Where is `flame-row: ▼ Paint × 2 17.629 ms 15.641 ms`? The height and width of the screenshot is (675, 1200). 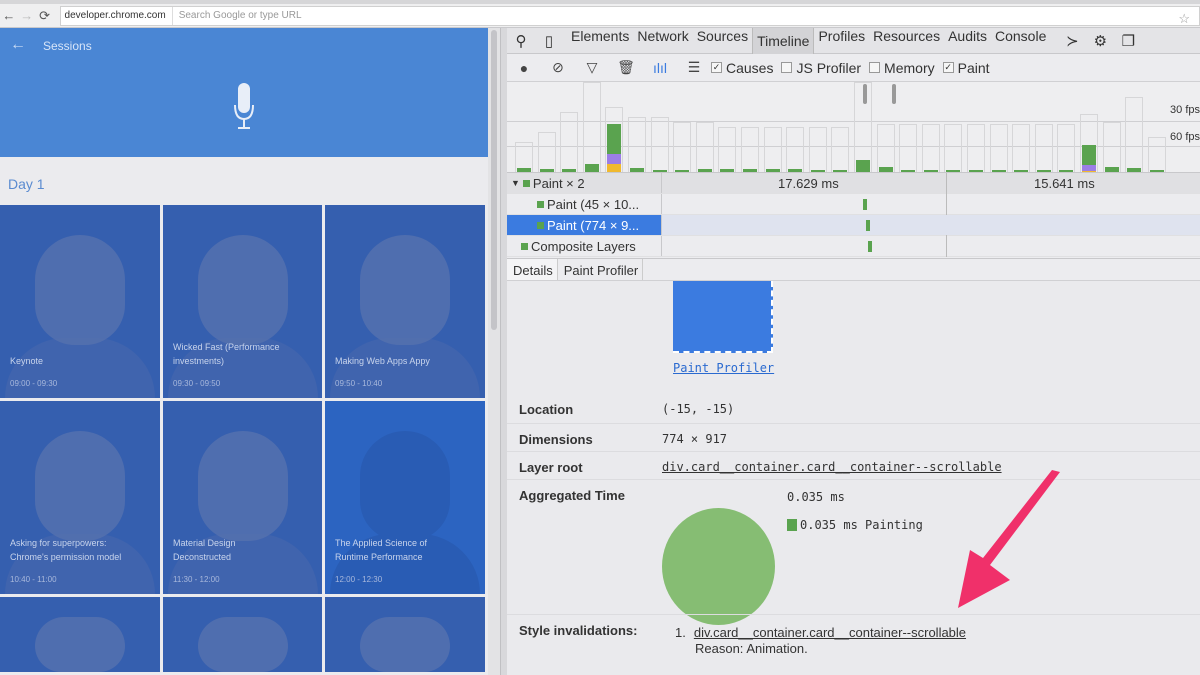
flame-row: ▼ Paint × 2 17.629 ms 15.641 ms is located at coordinates (853, 215).